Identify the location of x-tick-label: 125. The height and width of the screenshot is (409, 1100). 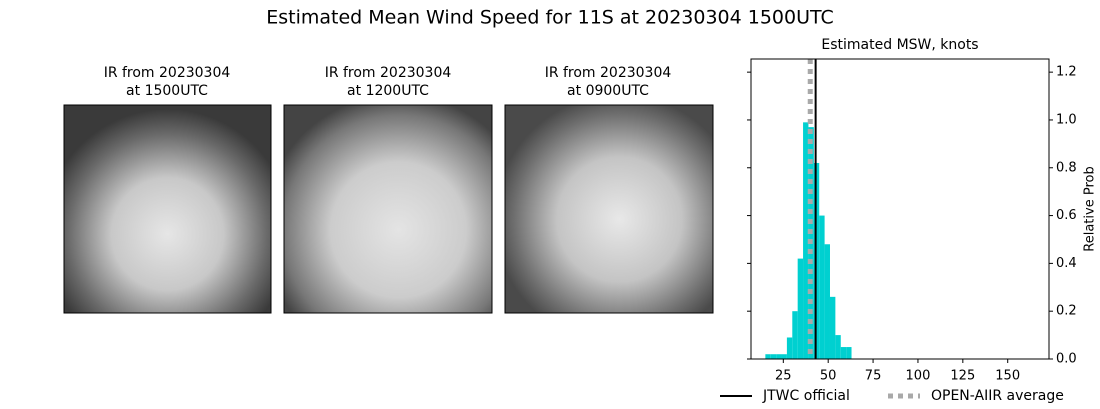
(962, 376).